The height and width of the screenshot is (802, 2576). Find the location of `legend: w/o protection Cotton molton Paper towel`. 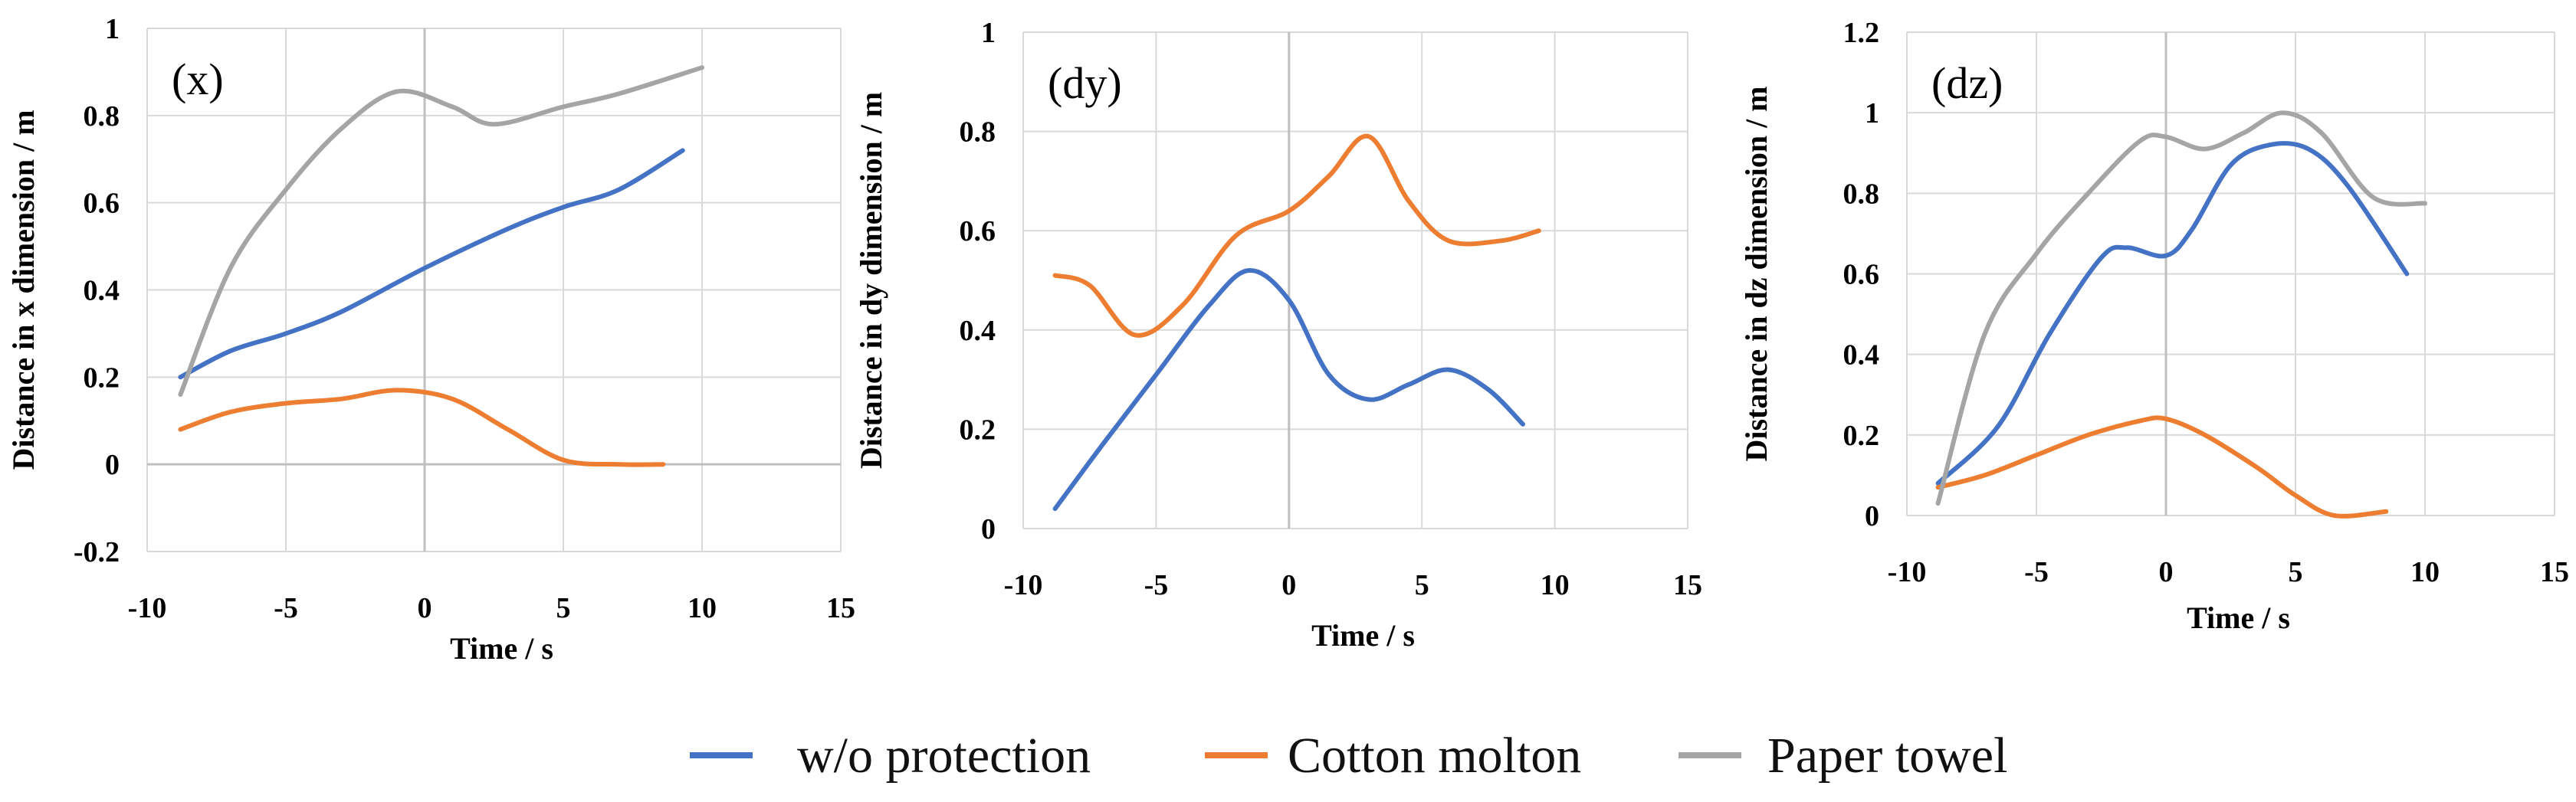

legend: w/o protection Cotton molton Paper towel is located at coordinates (1348, 756).